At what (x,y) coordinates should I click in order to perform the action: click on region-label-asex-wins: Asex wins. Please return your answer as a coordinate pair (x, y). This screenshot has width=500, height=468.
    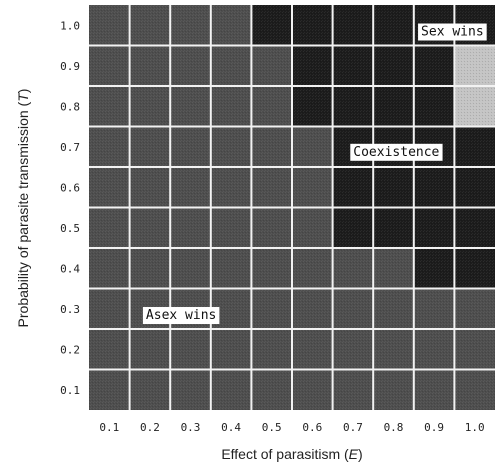
    Looking at the image, I should click on (181, 316).